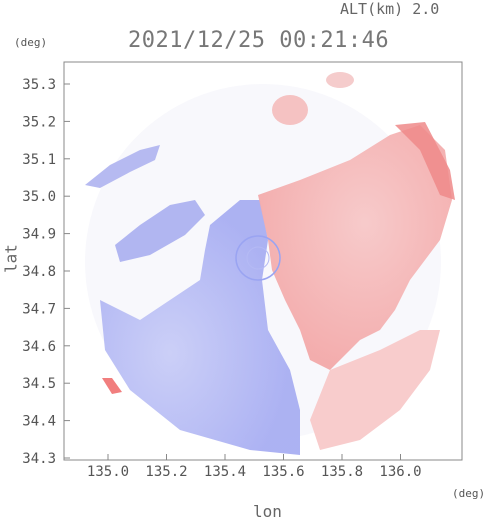 The image size is (491, 521). I want to click on y-tick-label: 35.0, so click(39, 197).